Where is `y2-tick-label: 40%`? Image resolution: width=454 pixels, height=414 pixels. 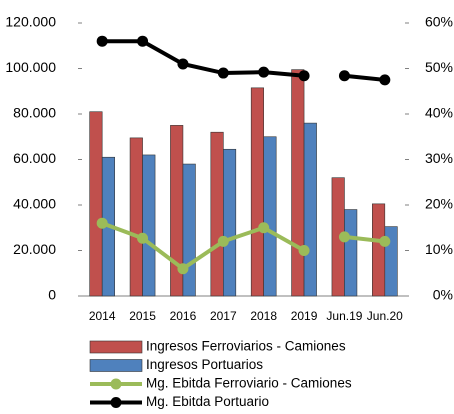
y2-tick-label: 40% is located at coordinates (439, 113).